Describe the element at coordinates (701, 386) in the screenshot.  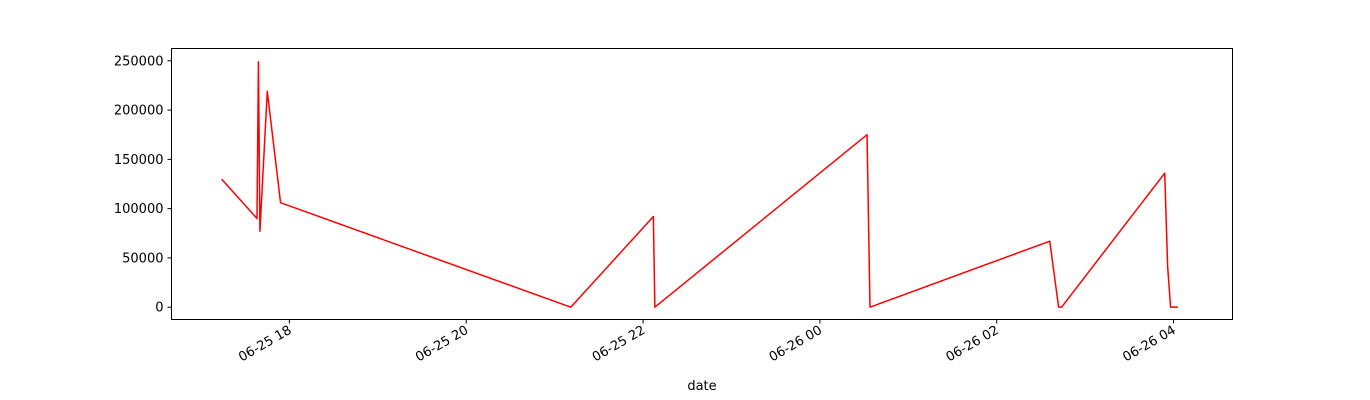
I see `x-axis-label: date` at that location.